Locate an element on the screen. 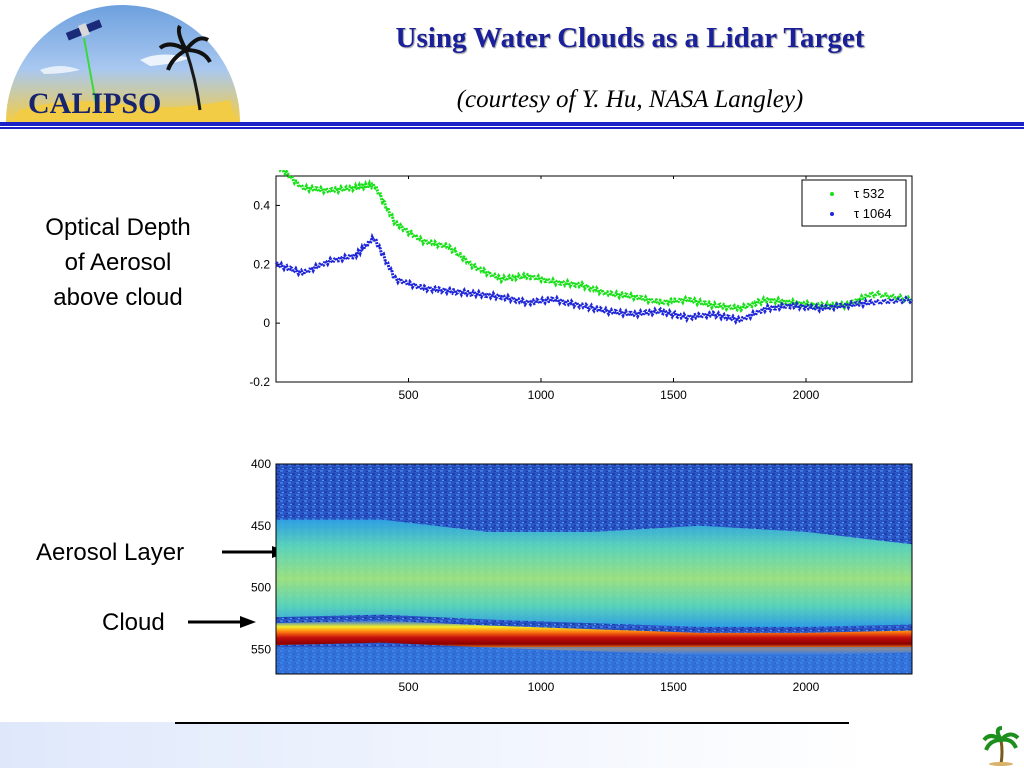  y-tick-label: -0.2 is located at coordinates (259, 382).